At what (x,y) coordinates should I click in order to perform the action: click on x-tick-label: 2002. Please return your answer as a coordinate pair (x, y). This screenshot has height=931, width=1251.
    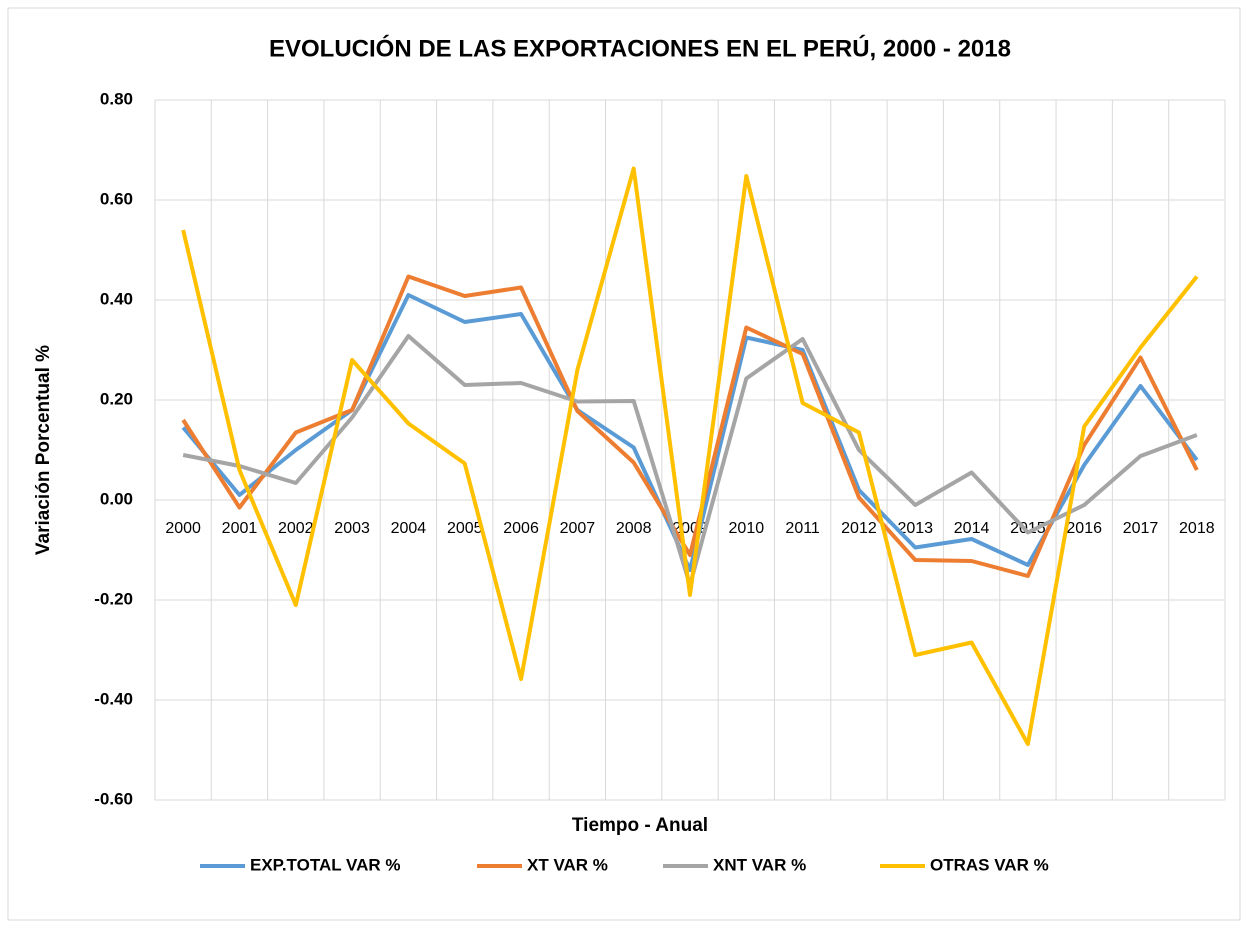
    Looking at the image, I should click on (296, 528).